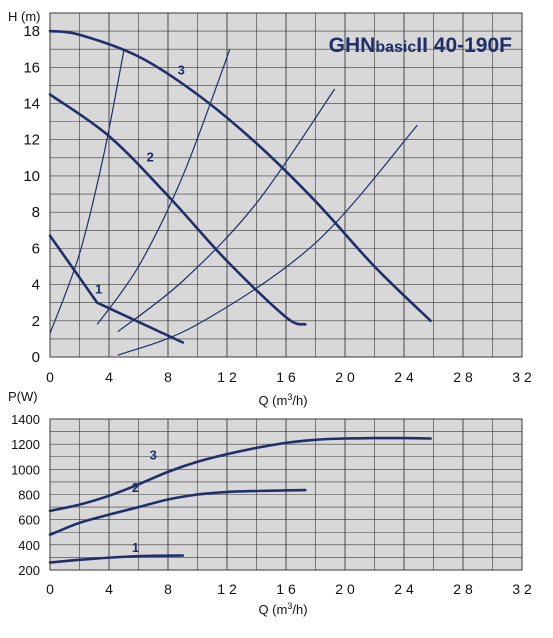 Image resolution: width=553 pixels, height=638 pixels. I want to click on chart-title-main: GHN, so click(352, 45).